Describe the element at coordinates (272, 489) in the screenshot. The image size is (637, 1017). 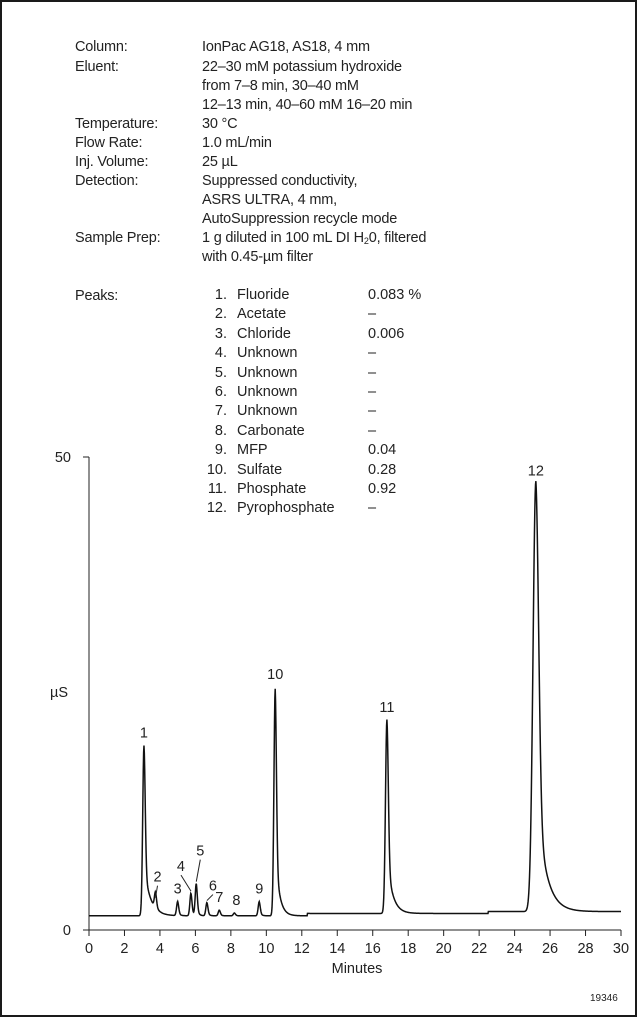
I see `peak-name: Phosphate` at that location.